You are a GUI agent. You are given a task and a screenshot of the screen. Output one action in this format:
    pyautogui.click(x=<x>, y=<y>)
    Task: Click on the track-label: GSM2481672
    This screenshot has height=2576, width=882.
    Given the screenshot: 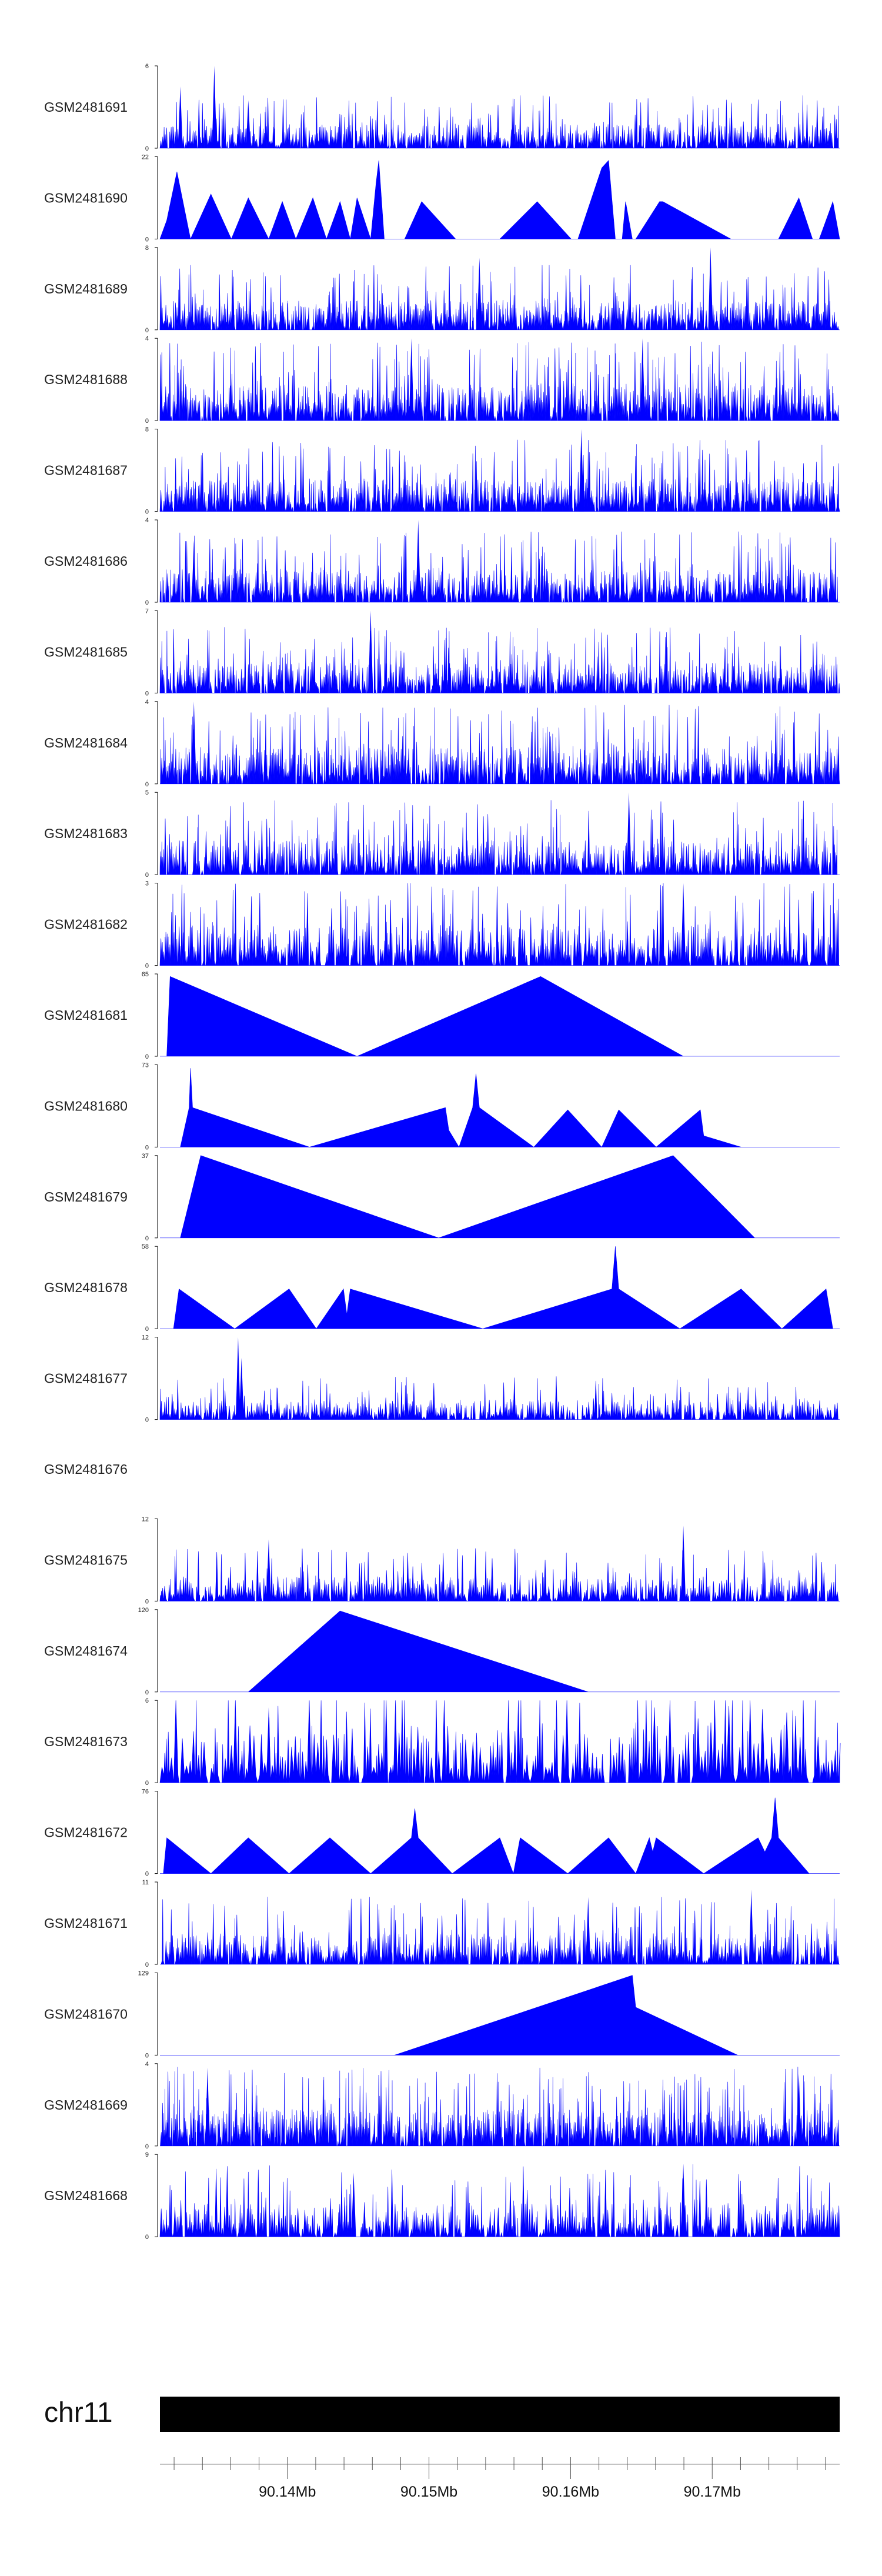 What is the action you would take?
    pyautogui.click(x=86, y=1832)
    